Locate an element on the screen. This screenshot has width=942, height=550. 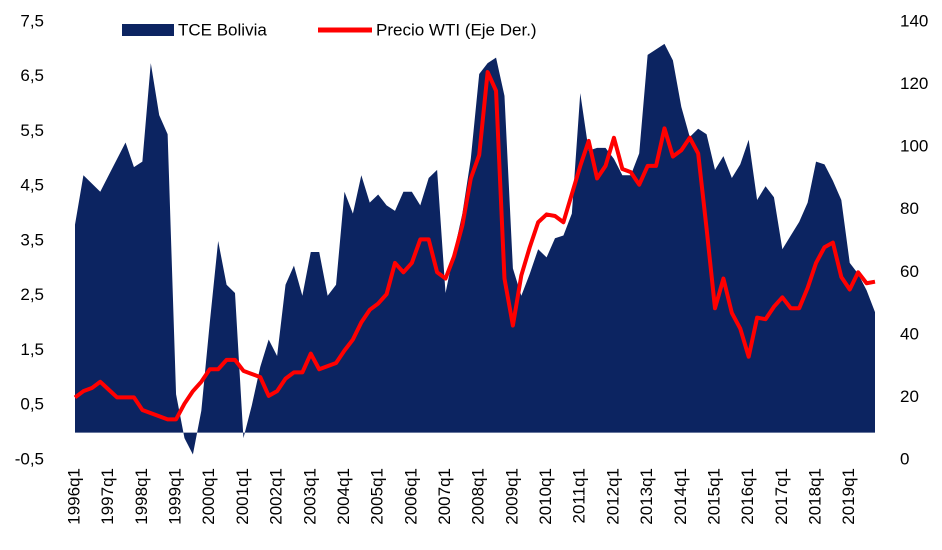
y-tick-label: -0,5 is located at coordinates (29, 458).